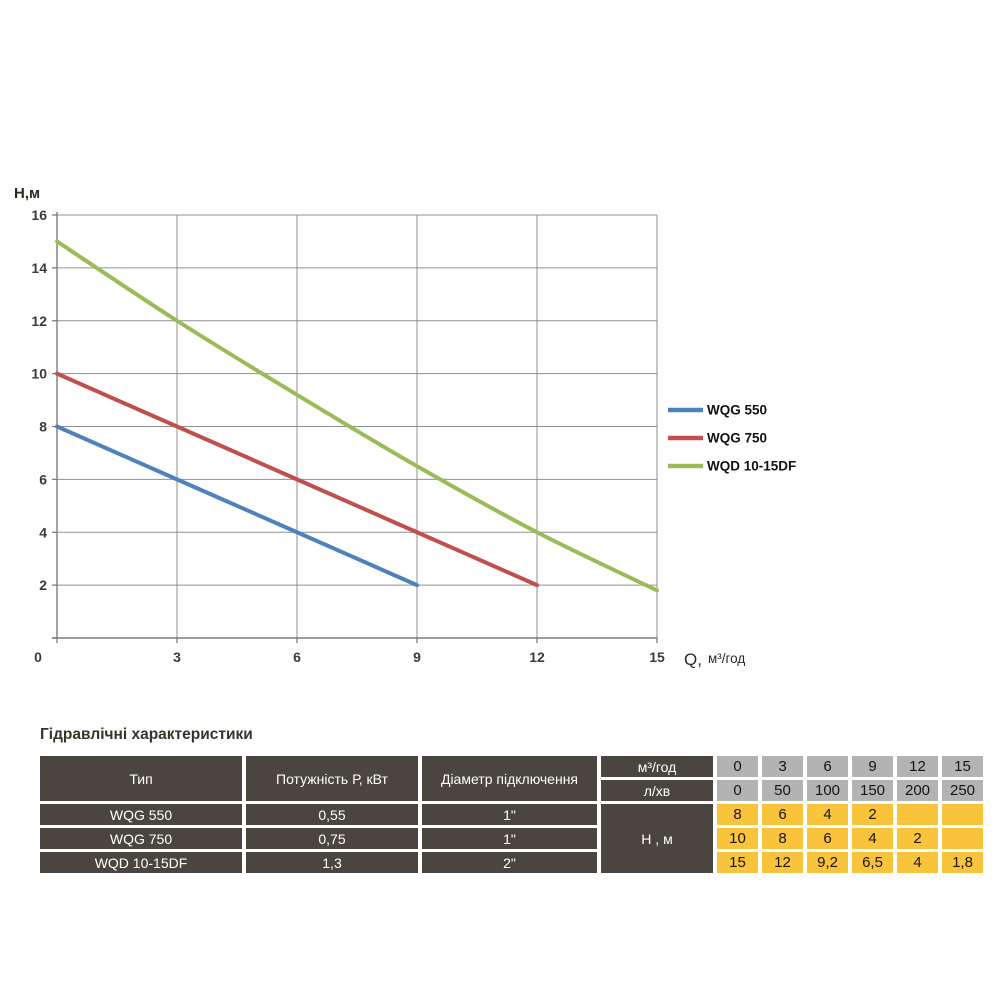 This screenshot has height=1000, width=1000. I want to click on x-tick-label: 3, so click(177, 657).